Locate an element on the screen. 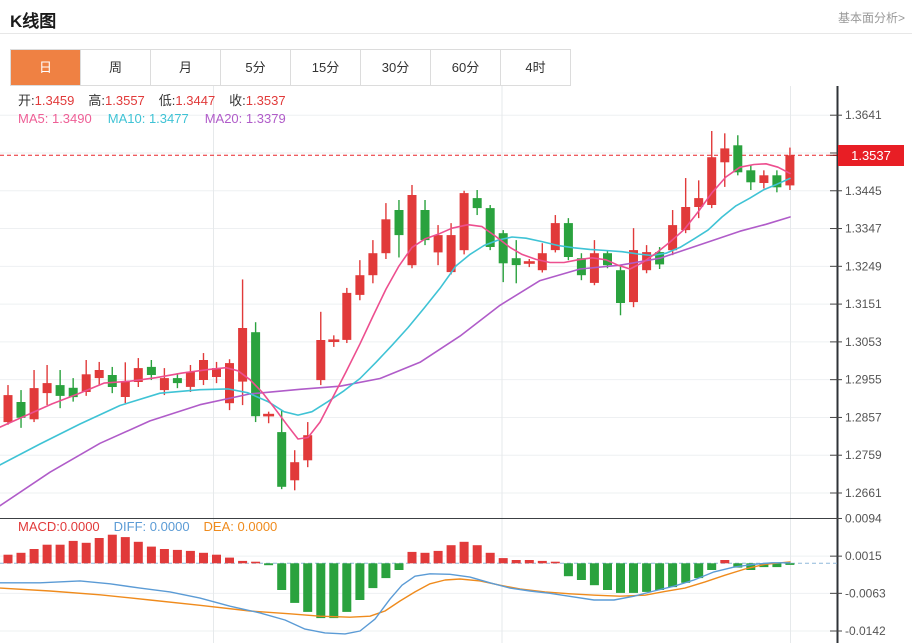  svg-text: 1.3249 is located at coordinates (863, 266).